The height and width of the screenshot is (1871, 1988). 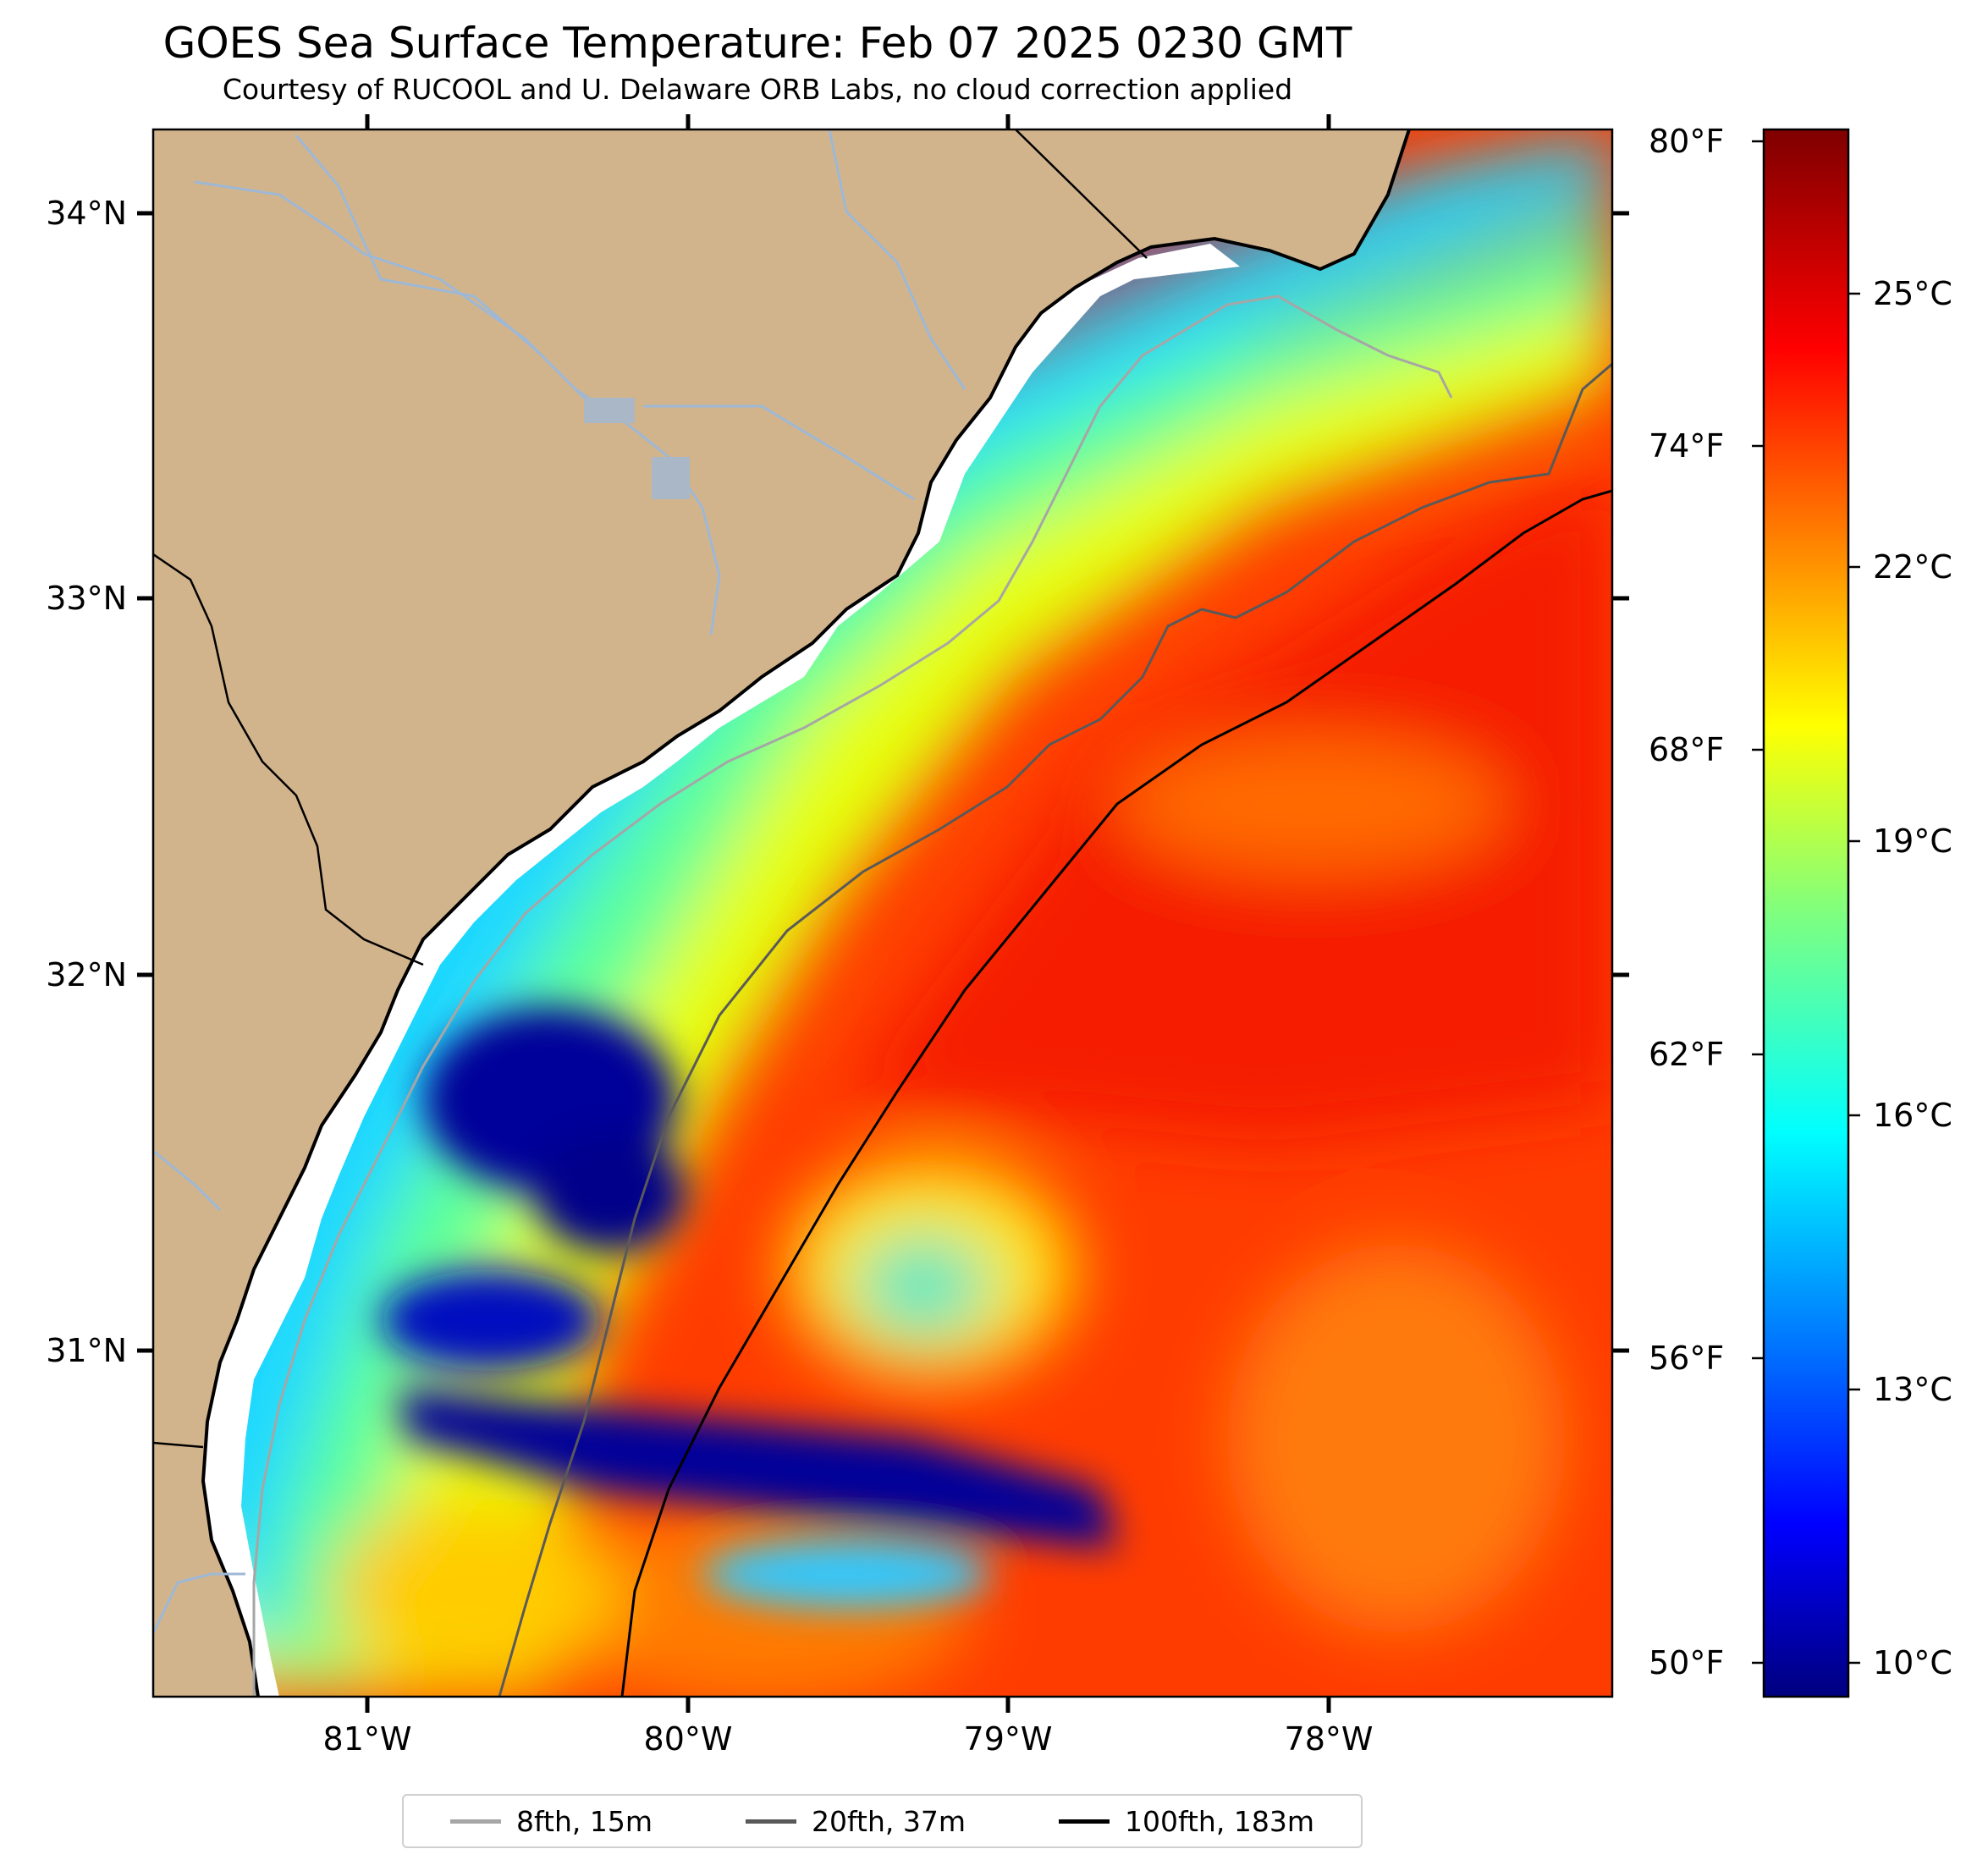 I want to click on colorbar-c-label: 13°C, so click(x=1912, y=1389).